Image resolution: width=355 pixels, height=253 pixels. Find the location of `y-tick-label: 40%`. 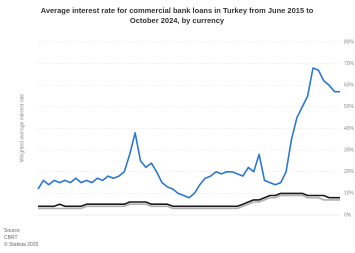

y-tick-label: 40% is located at coordinates (349, 129).